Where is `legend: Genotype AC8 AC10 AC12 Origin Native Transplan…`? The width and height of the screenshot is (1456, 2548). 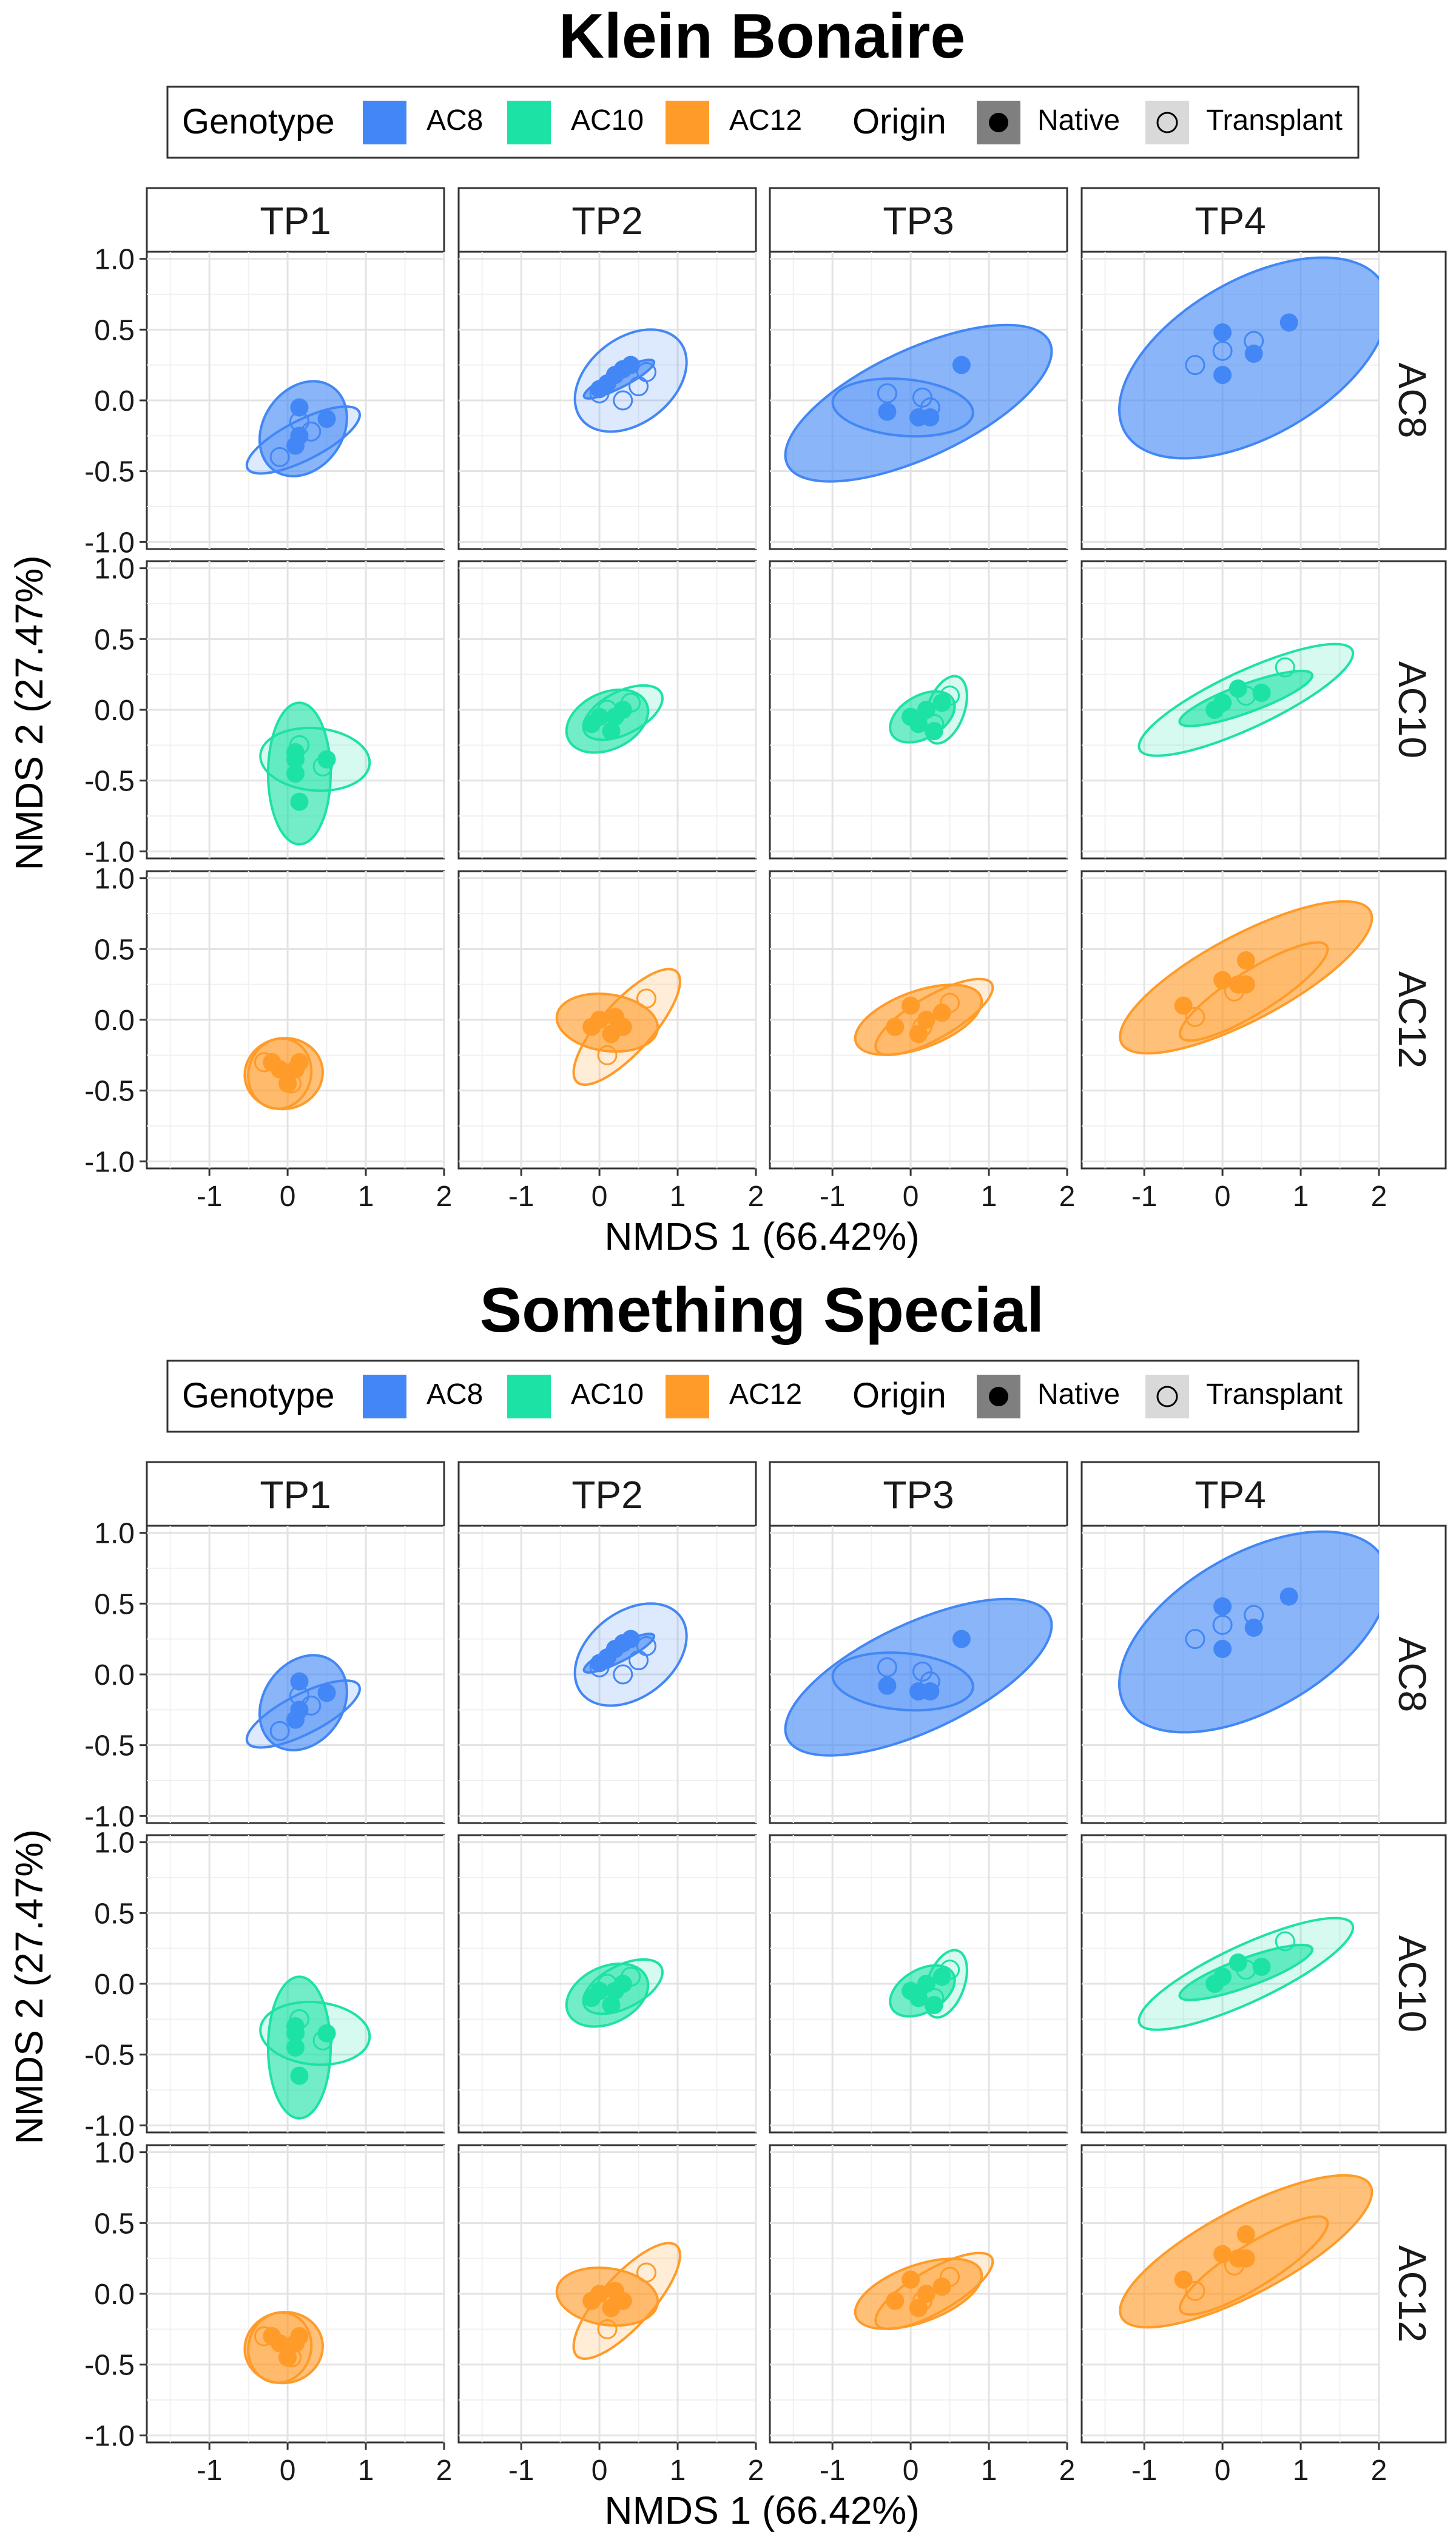
legend: Genotype AC8 AC10 AC12 Origin Native Transplan… is located at coordinates (763, 1396).